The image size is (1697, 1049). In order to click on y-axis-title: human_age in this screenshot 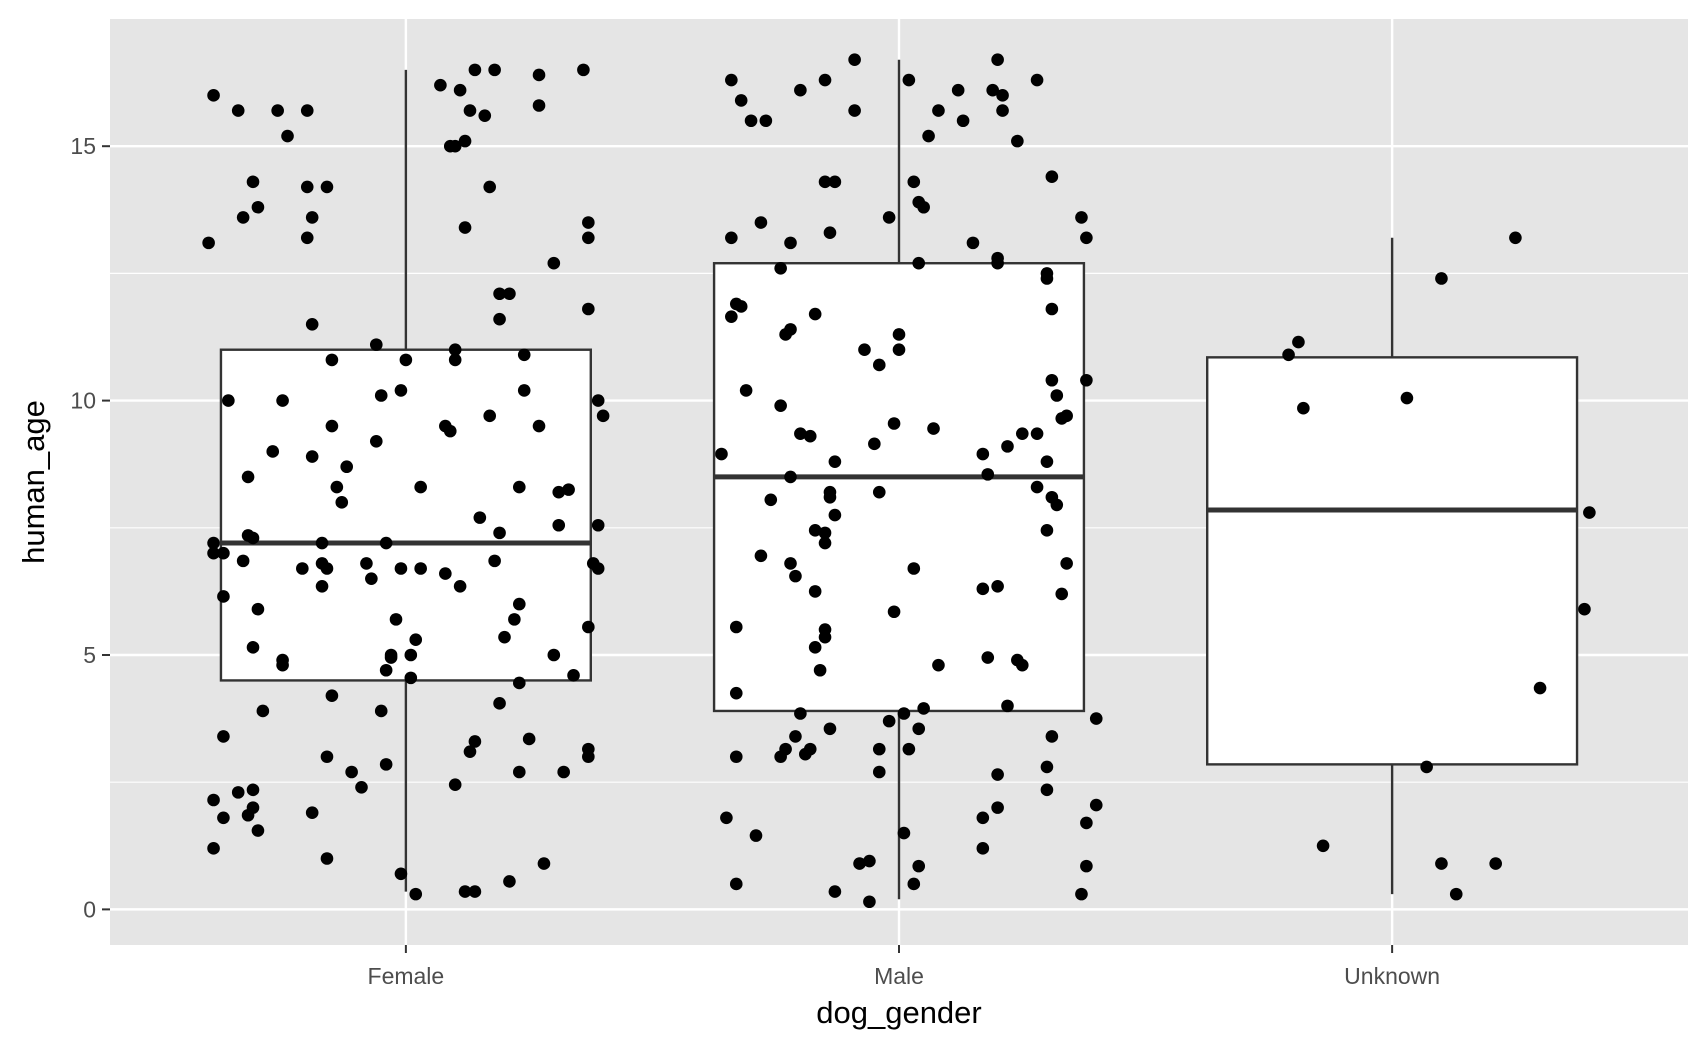, I will do `click(33, 482)`.